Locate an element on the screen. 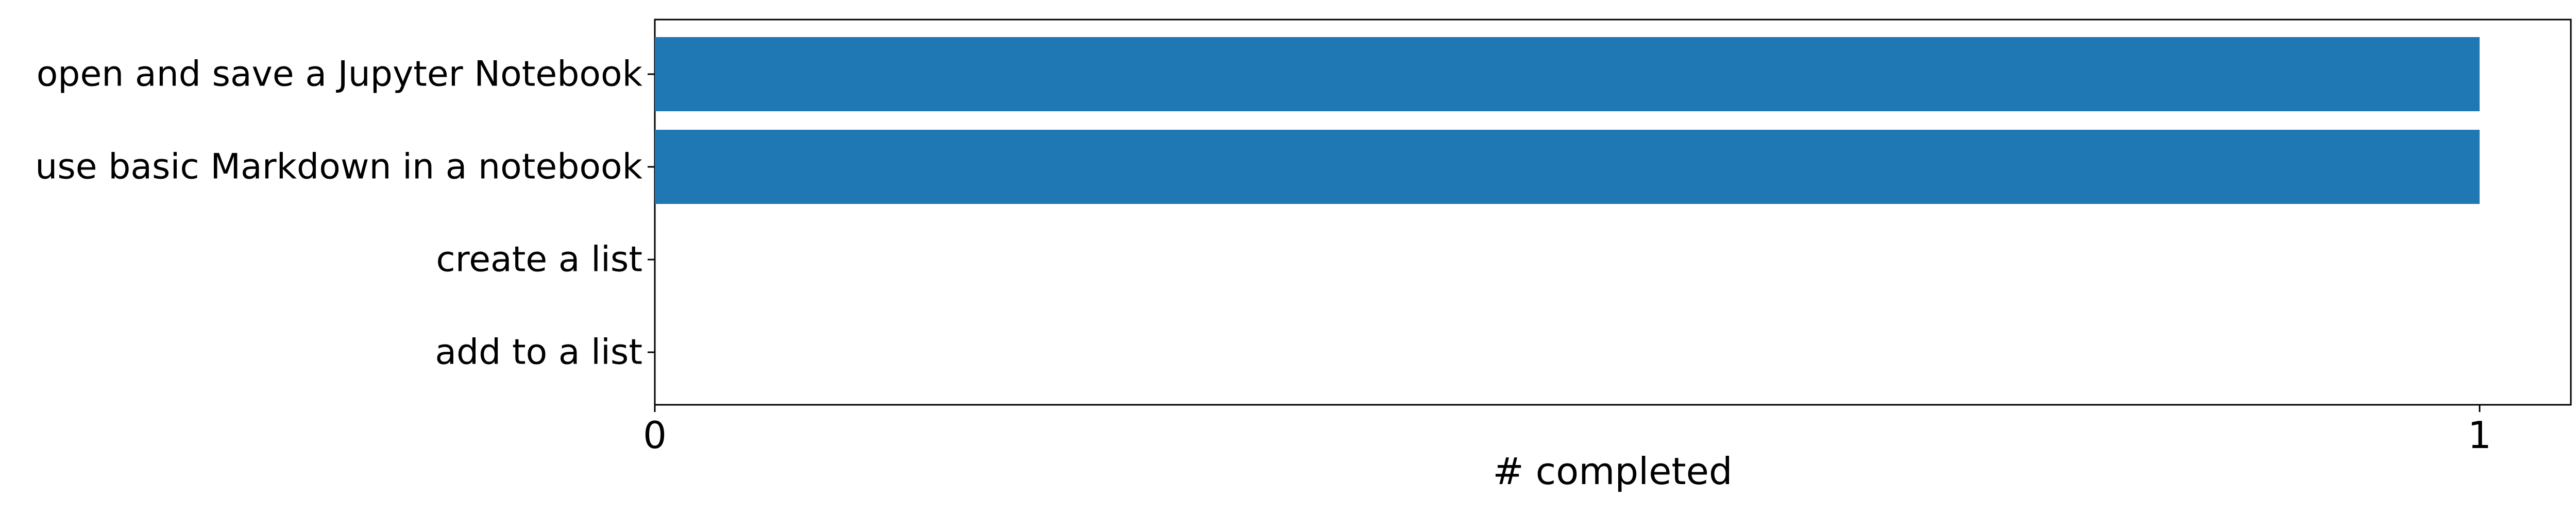  category-label: open and save a Jupyter Notebook is located at coordinates (340, 75).